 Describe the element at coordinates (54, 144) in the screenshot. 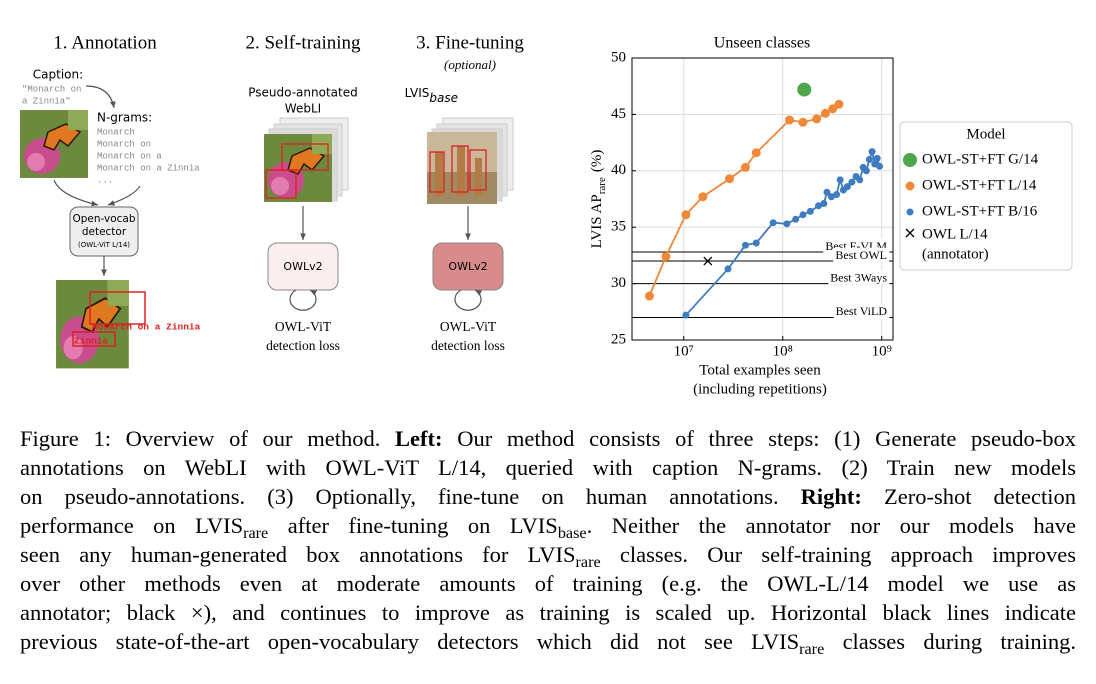

I see `photo` at that location.